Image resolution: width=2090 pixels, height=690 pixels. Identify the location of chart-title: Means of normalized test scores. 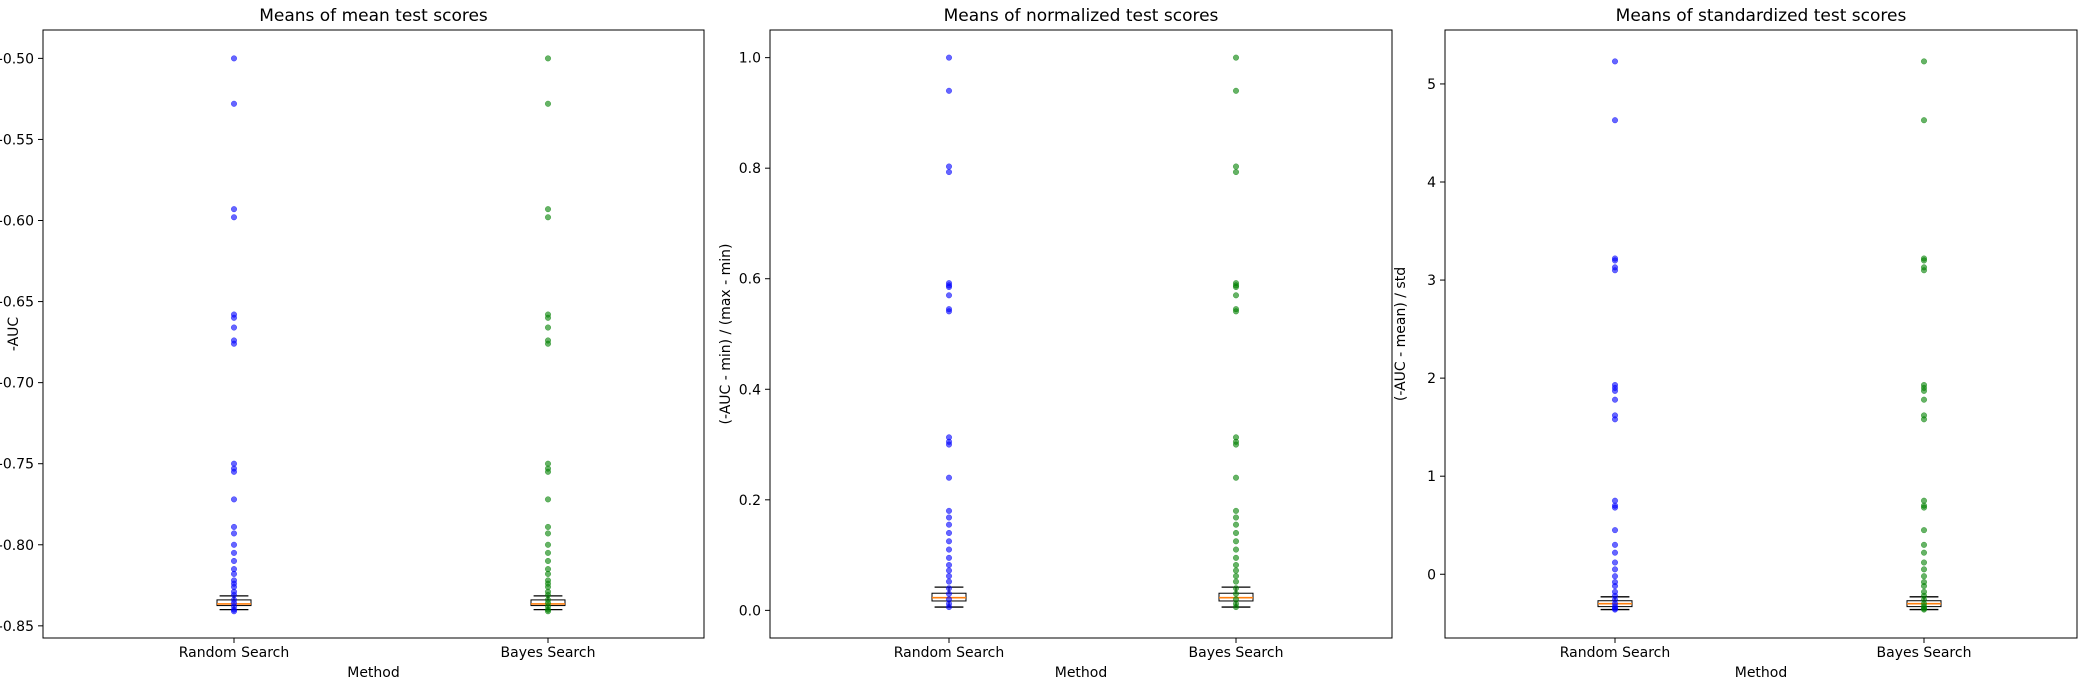
(1081, 16).